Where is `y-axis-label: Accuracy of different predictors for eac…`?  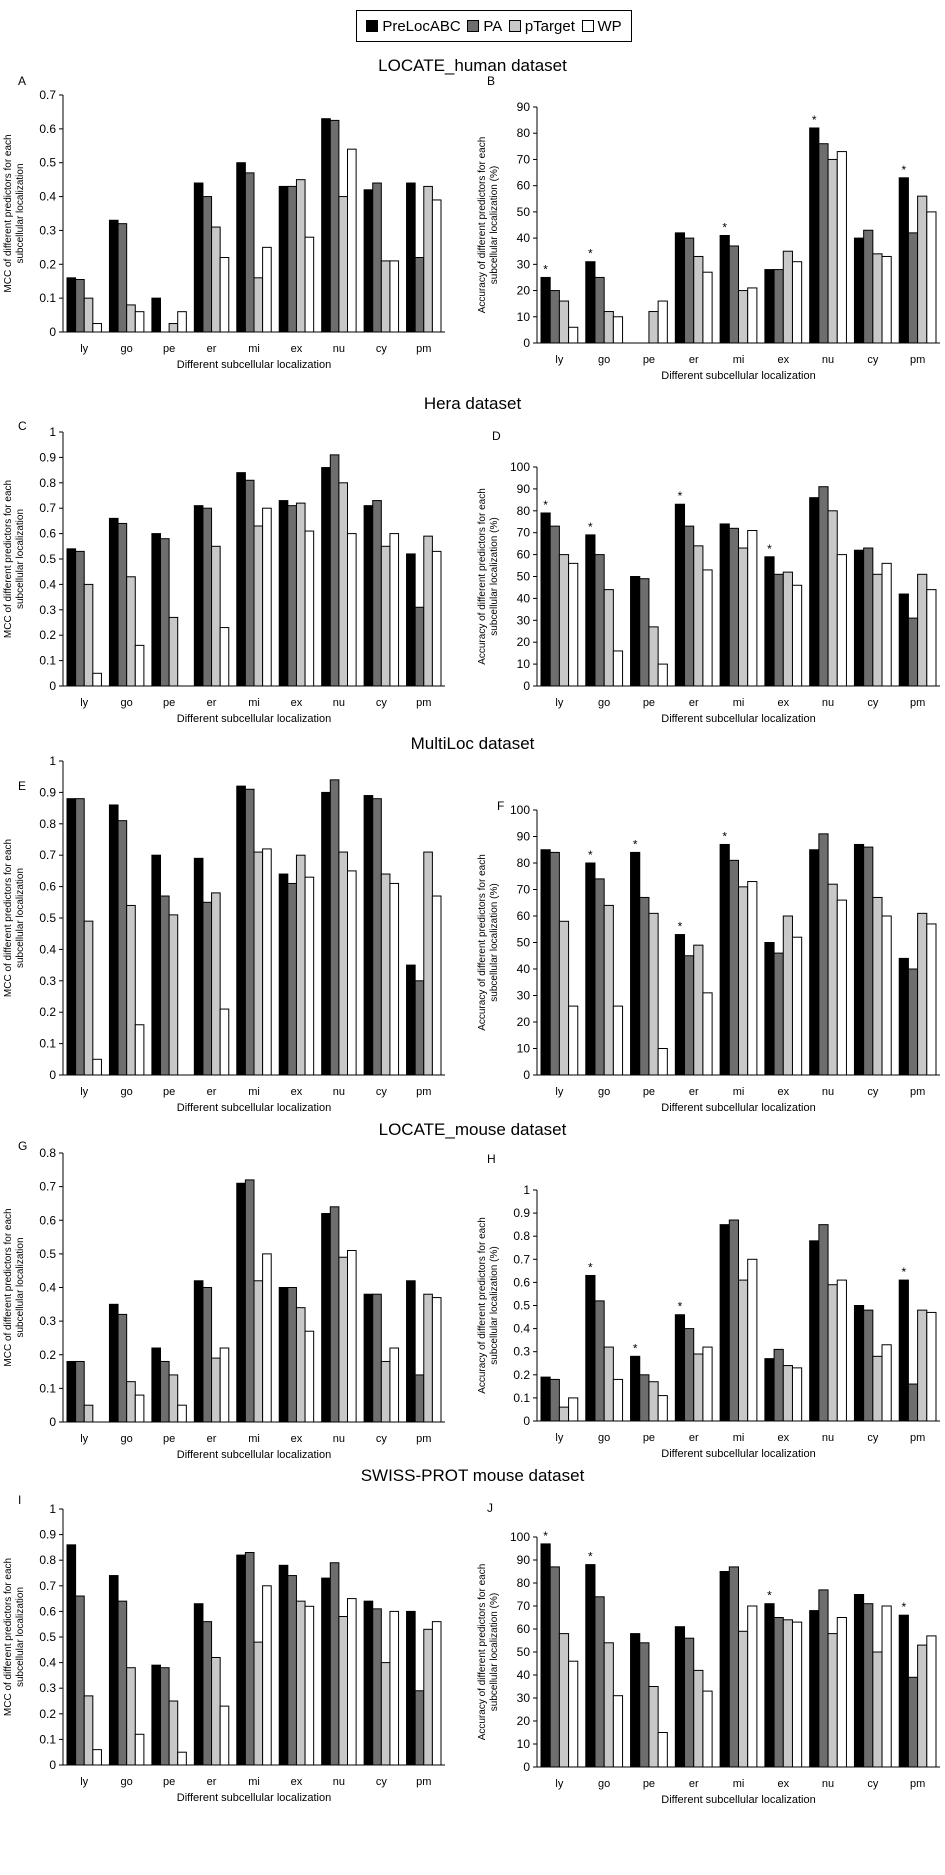
y-axis-label: Accuracy of different predictors for eac… is located at coordinates (488, 942).